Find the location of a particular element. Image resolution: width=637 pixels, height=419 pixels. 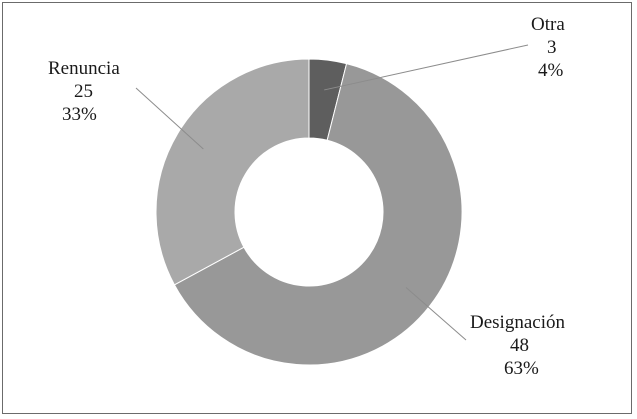

leader-line-otra is located at coordinates (426, 67).